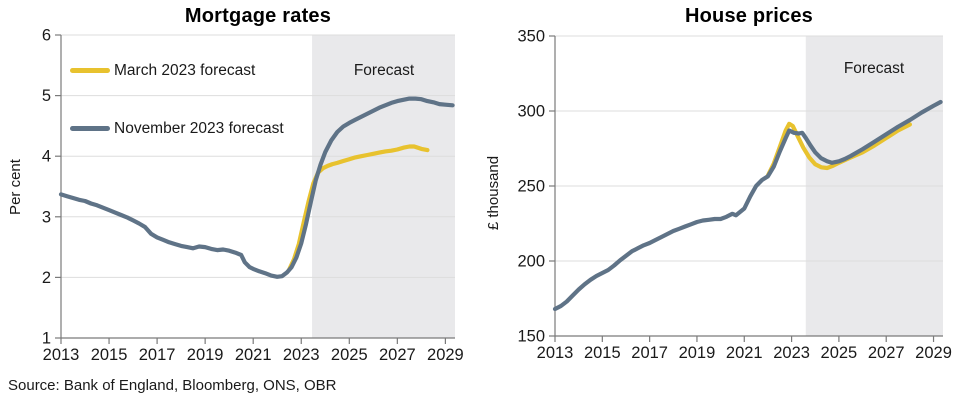 The image size is (960, 405). I want to click on y-tick-label: 250, so click(531, 187).